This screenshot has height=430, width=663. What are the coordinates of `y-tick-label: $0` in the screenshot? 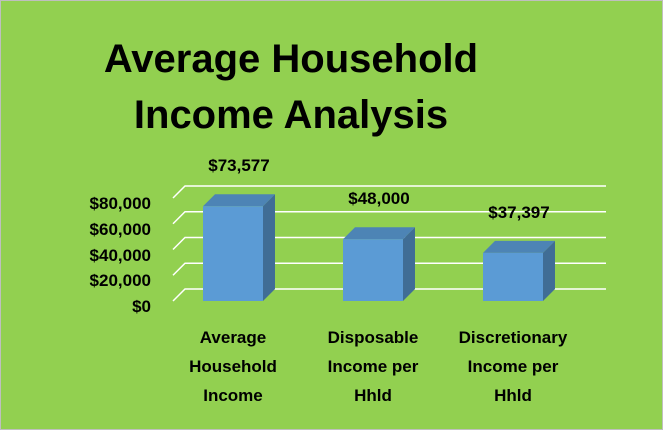 It's located at (141, 306).